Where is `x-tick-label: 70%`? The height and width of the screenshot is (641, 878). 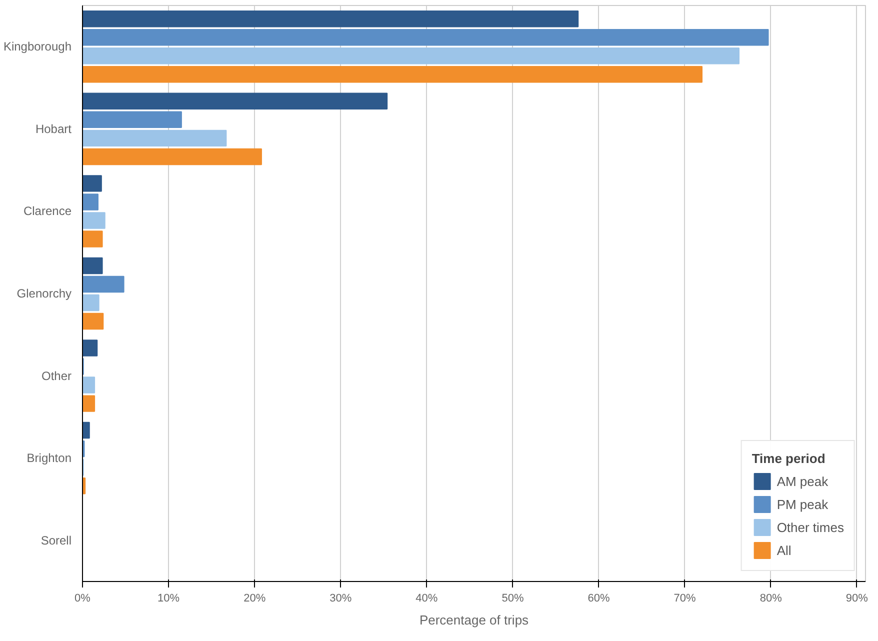
x-tick-label: 70% is located at coordinates (685, 598).